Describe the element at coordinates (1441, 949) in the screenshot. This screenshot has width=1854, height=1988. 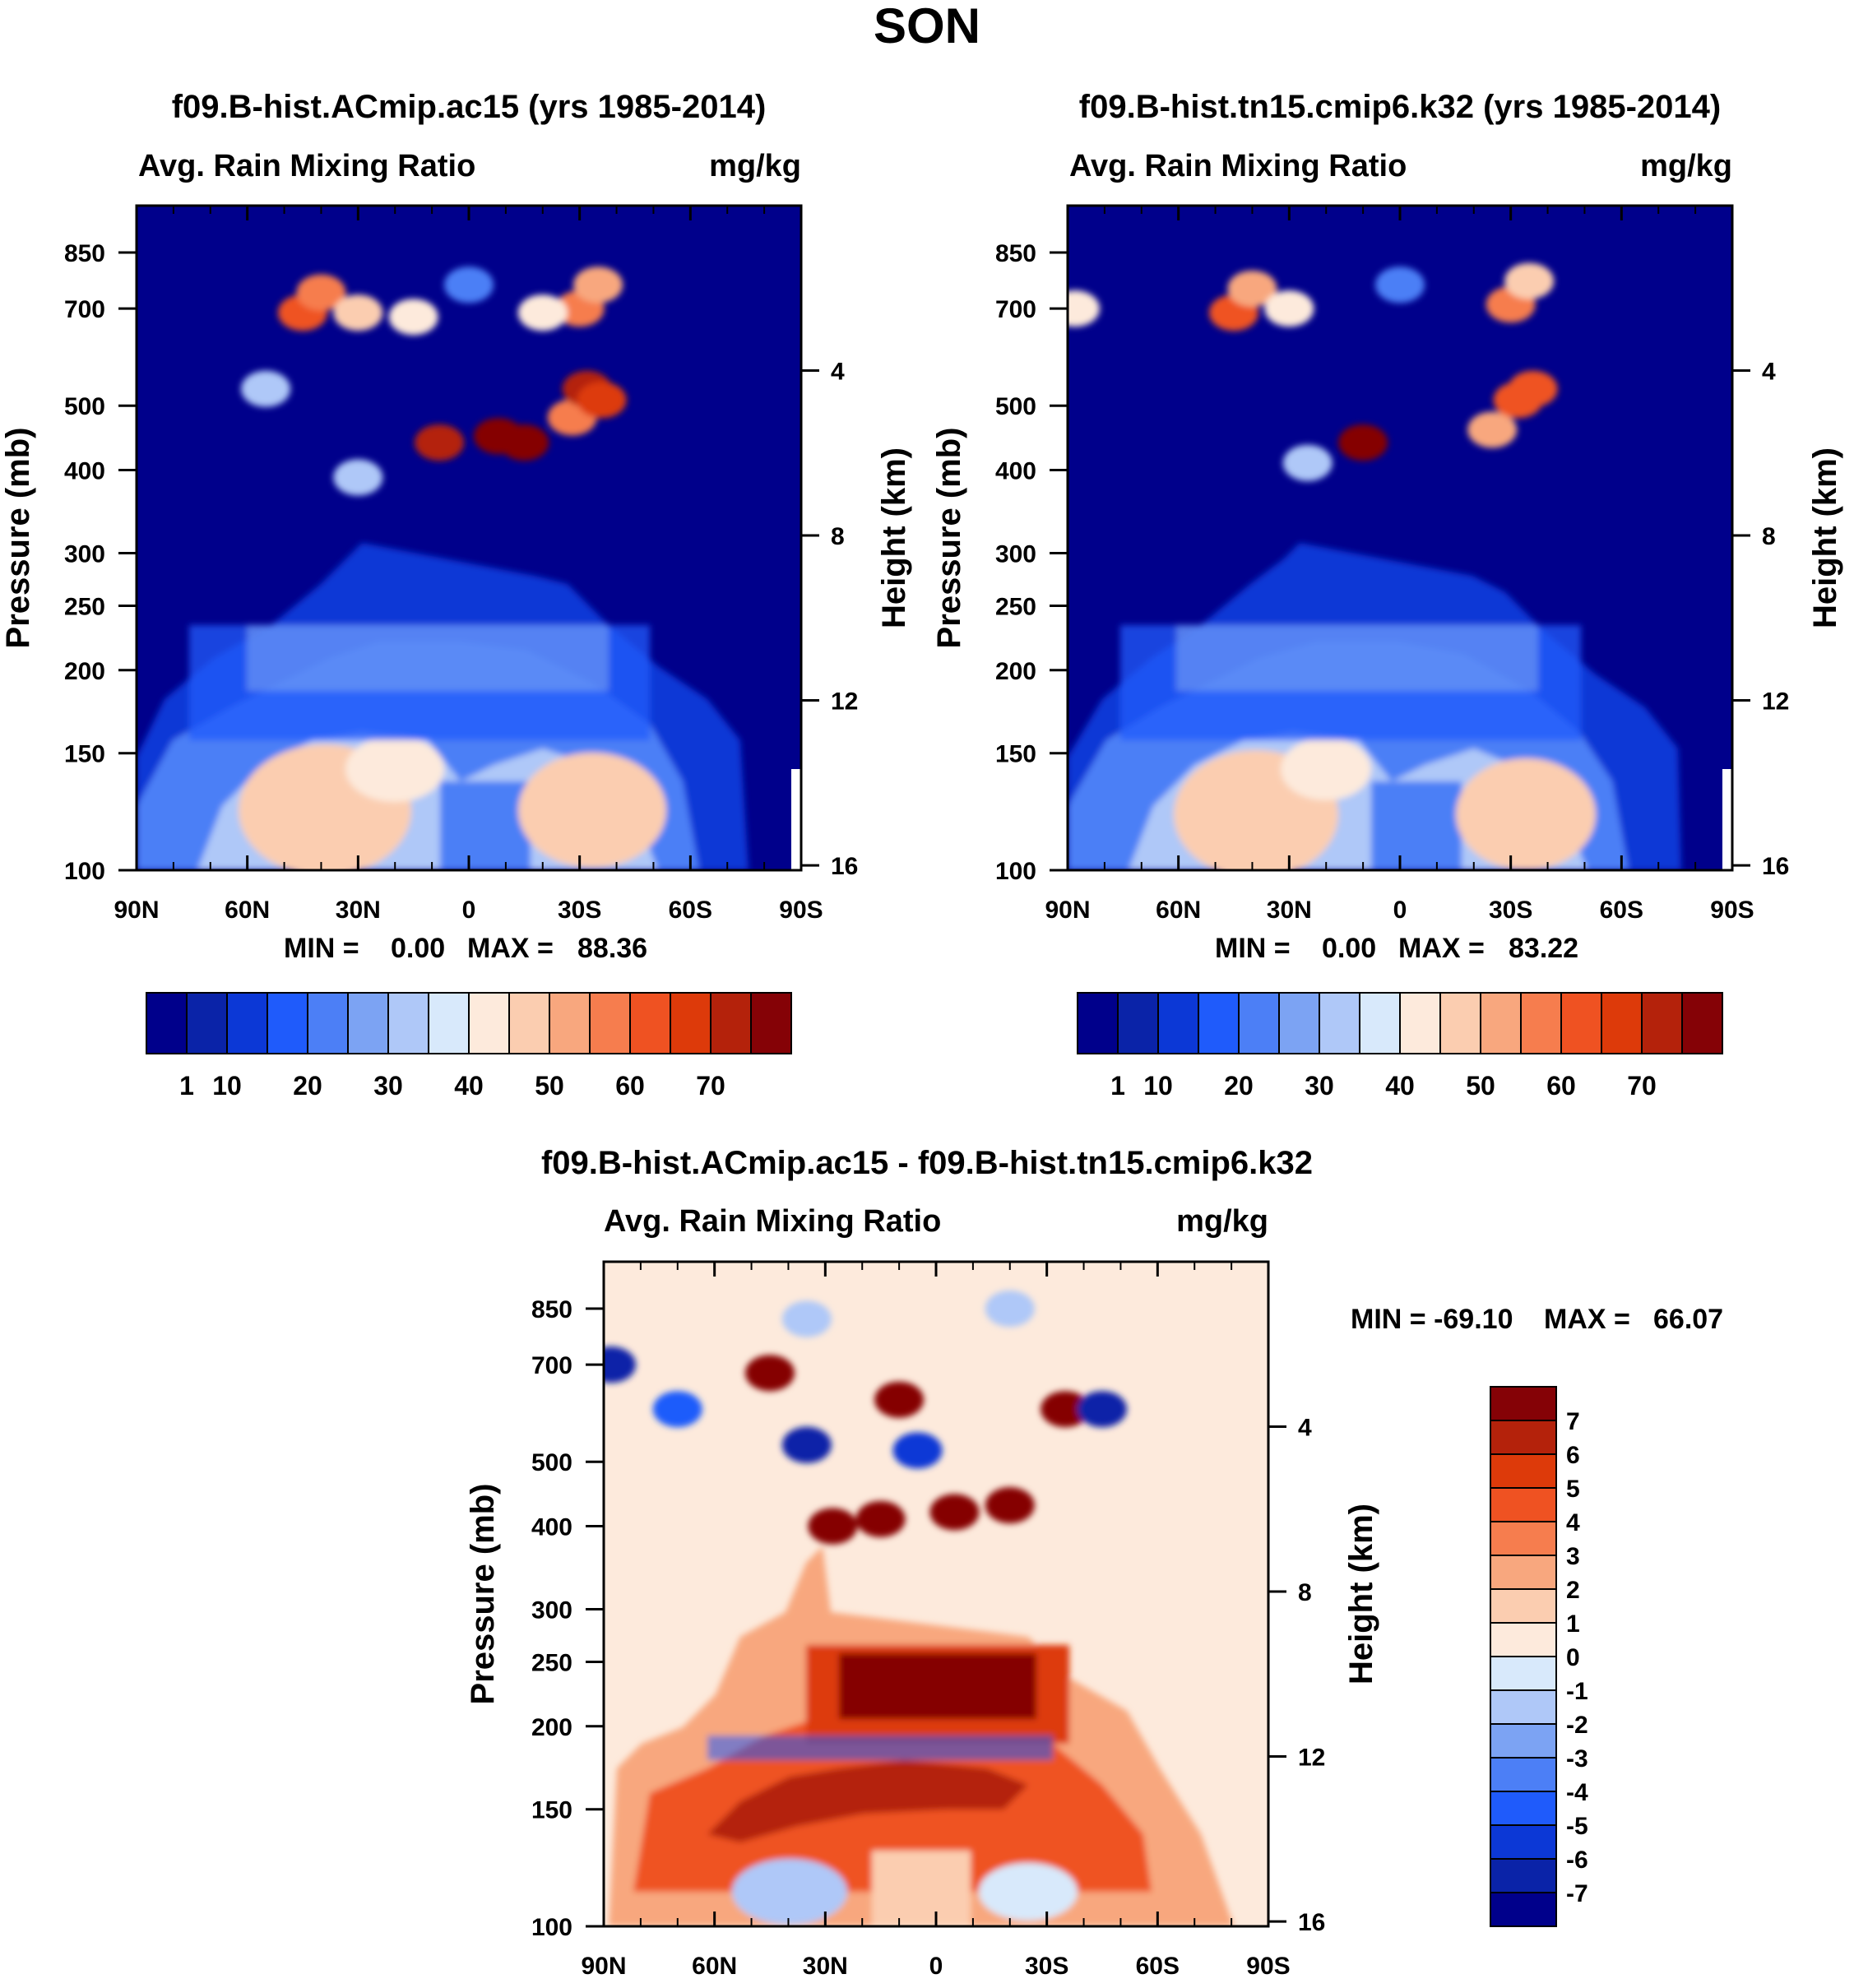
I see `panel-b-max-label: MAX =` at that location.